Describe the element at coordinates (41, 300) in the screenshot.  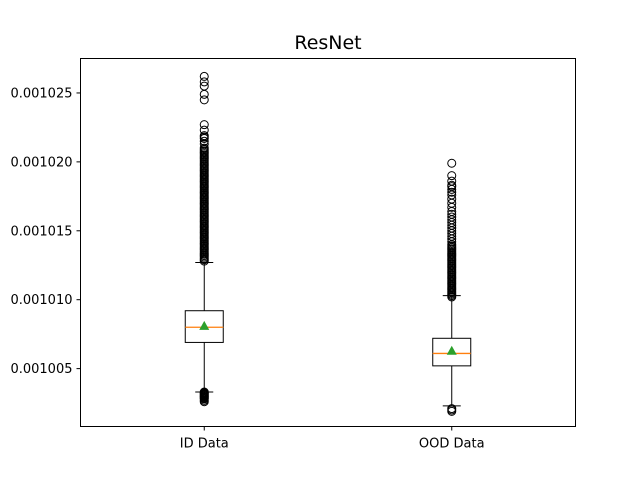
I see `y-tick-label: 0.001010` at that location.